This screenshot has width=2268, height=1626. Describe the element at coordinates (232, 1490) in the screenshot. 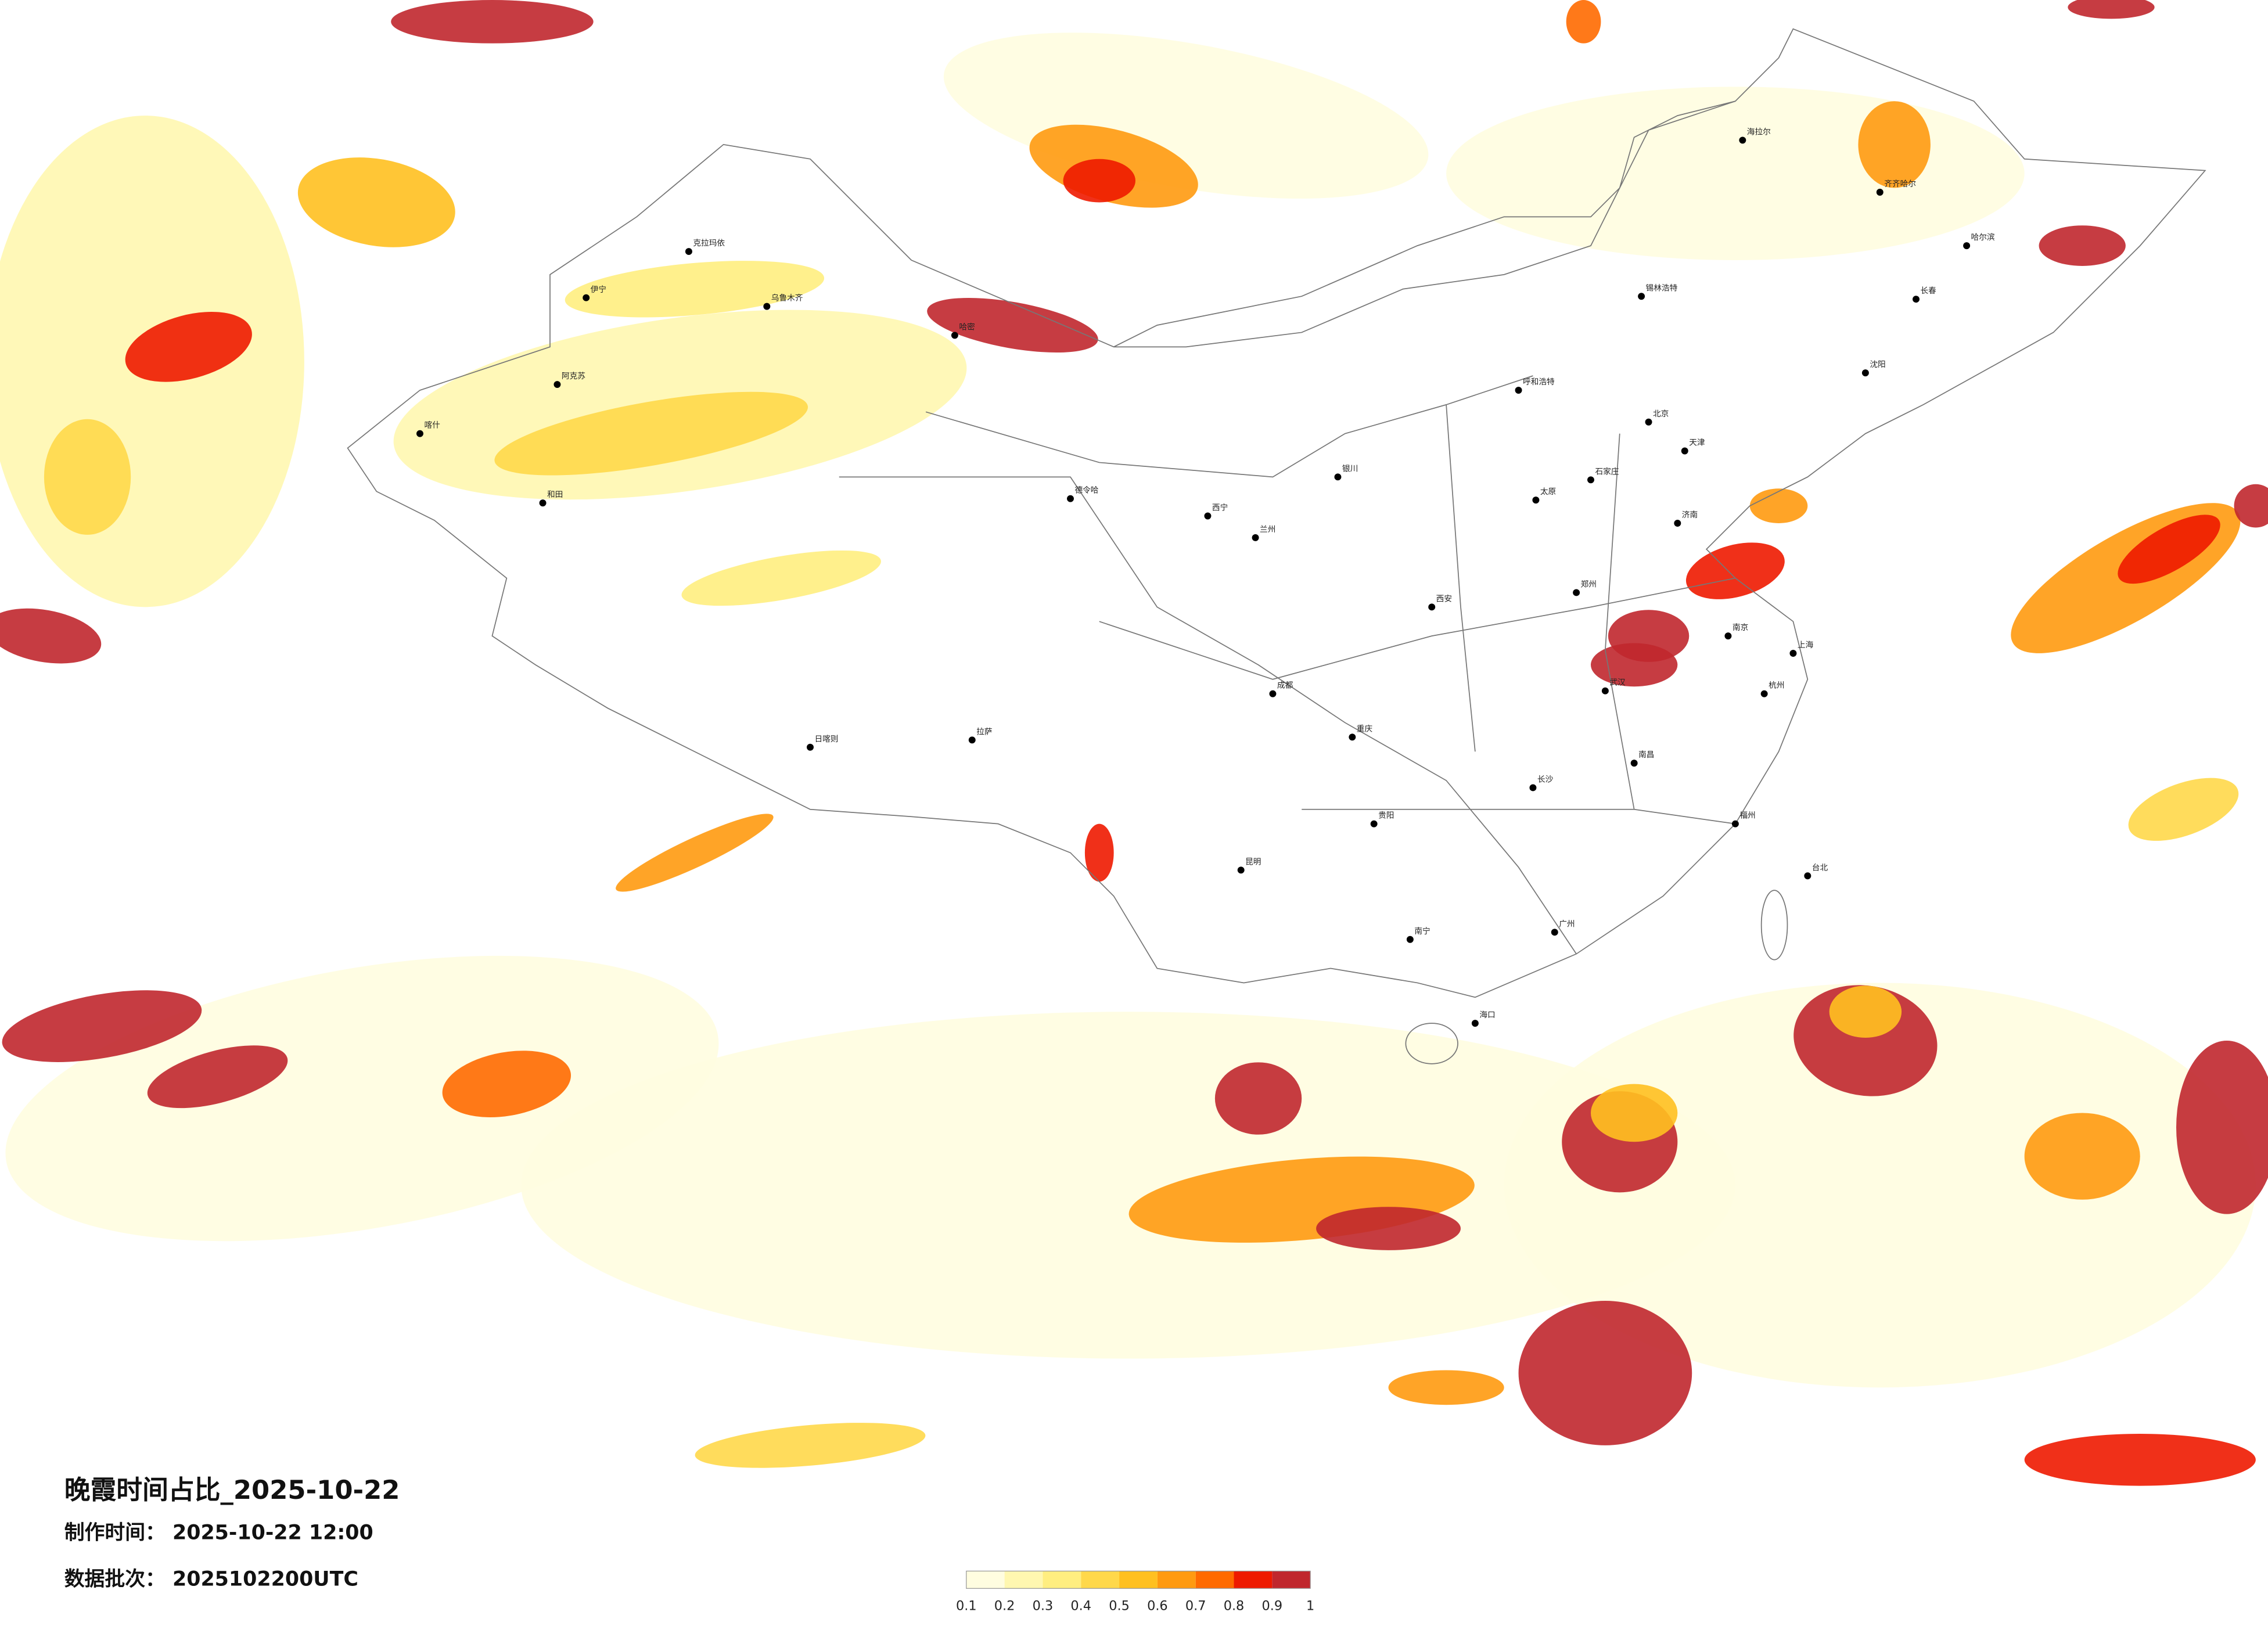

I see `map-title: 晚霞时间占比_2025-10-22` at that location.